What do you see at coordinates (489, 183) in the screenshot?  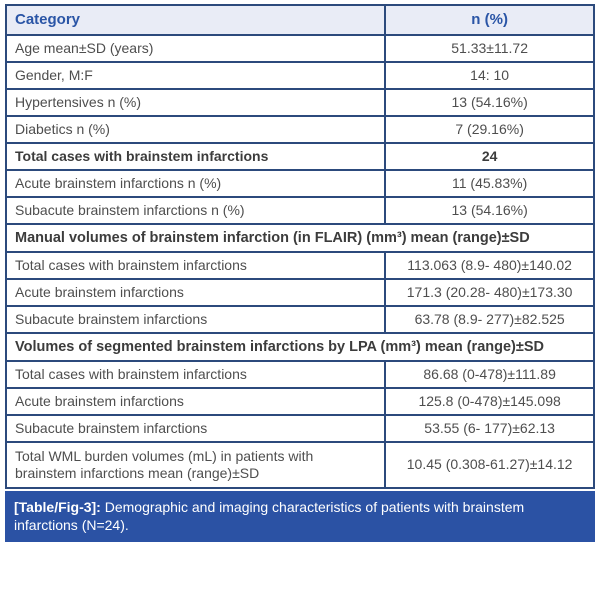 I see `row-value: 11 (45.83%)` at bounding box center [489, 183].